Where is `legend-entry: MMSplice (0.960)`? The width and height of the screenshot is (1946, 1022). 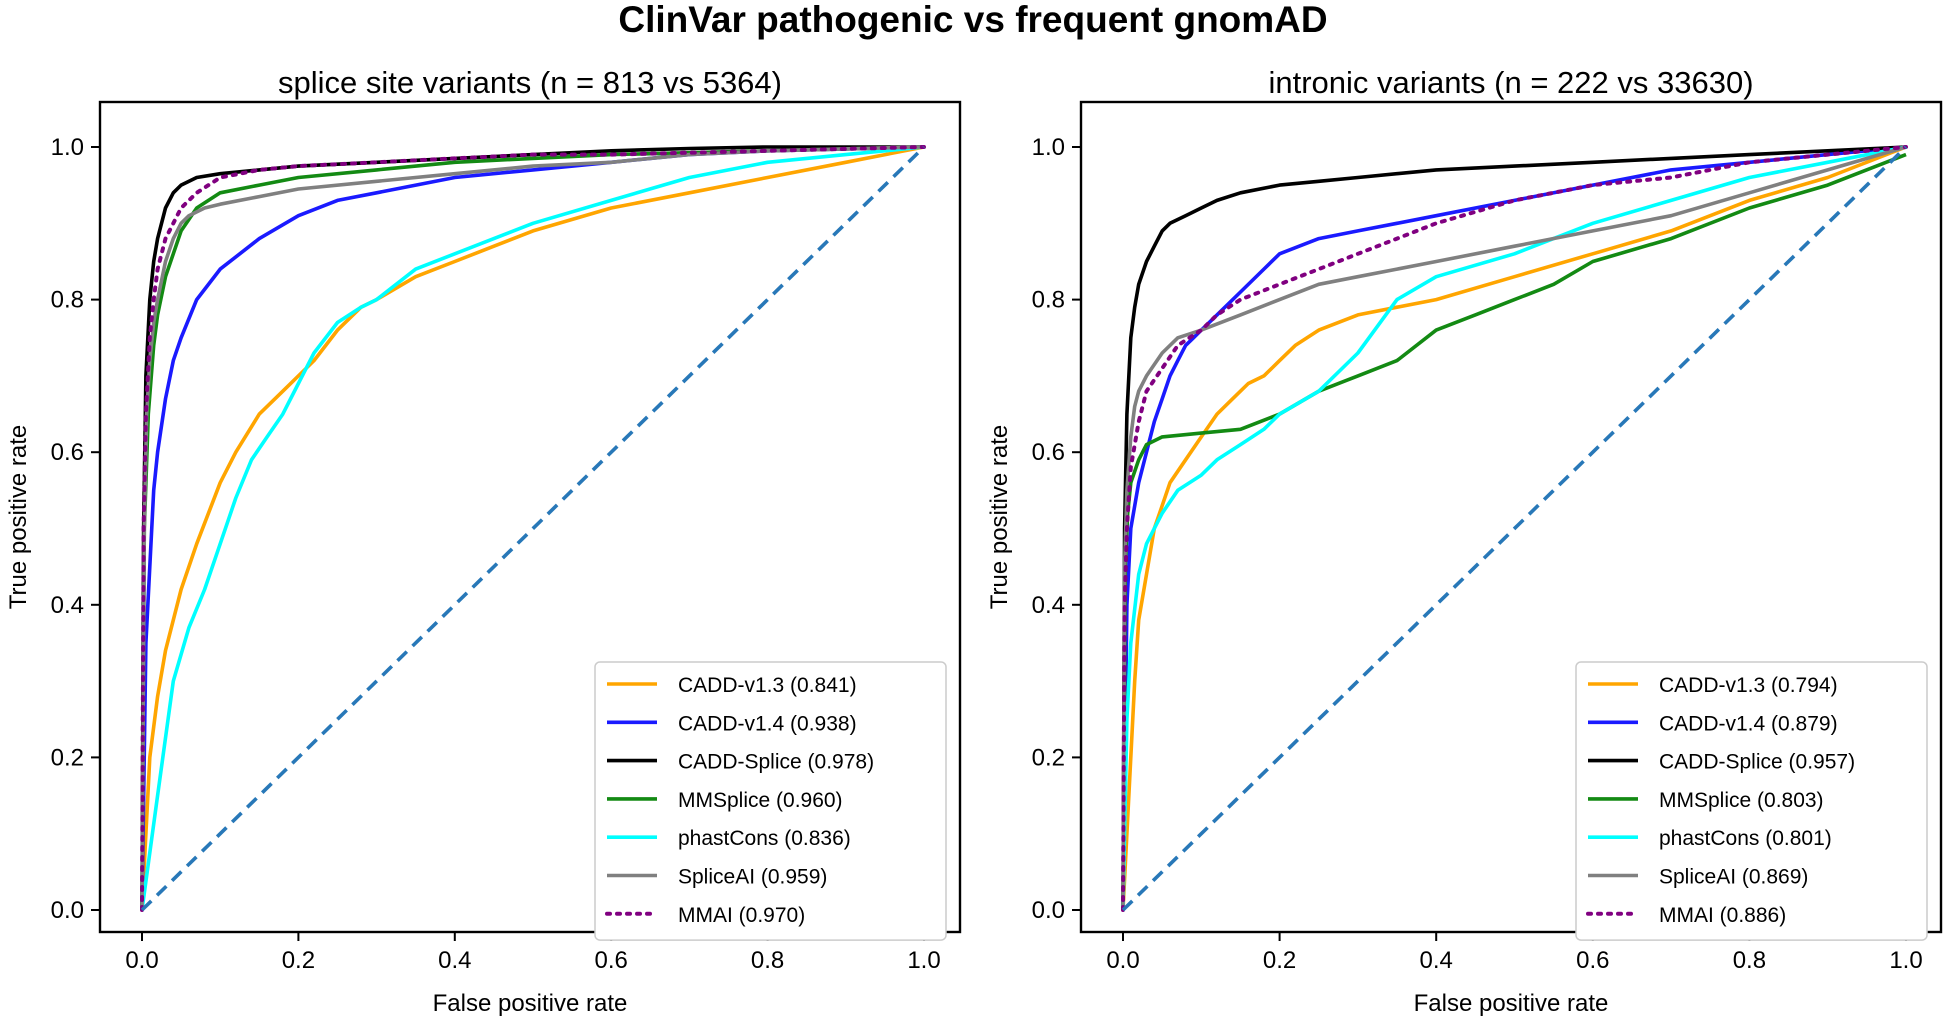 legend-entry: MMSplice (0.960) is located at coordinates (760, 800).